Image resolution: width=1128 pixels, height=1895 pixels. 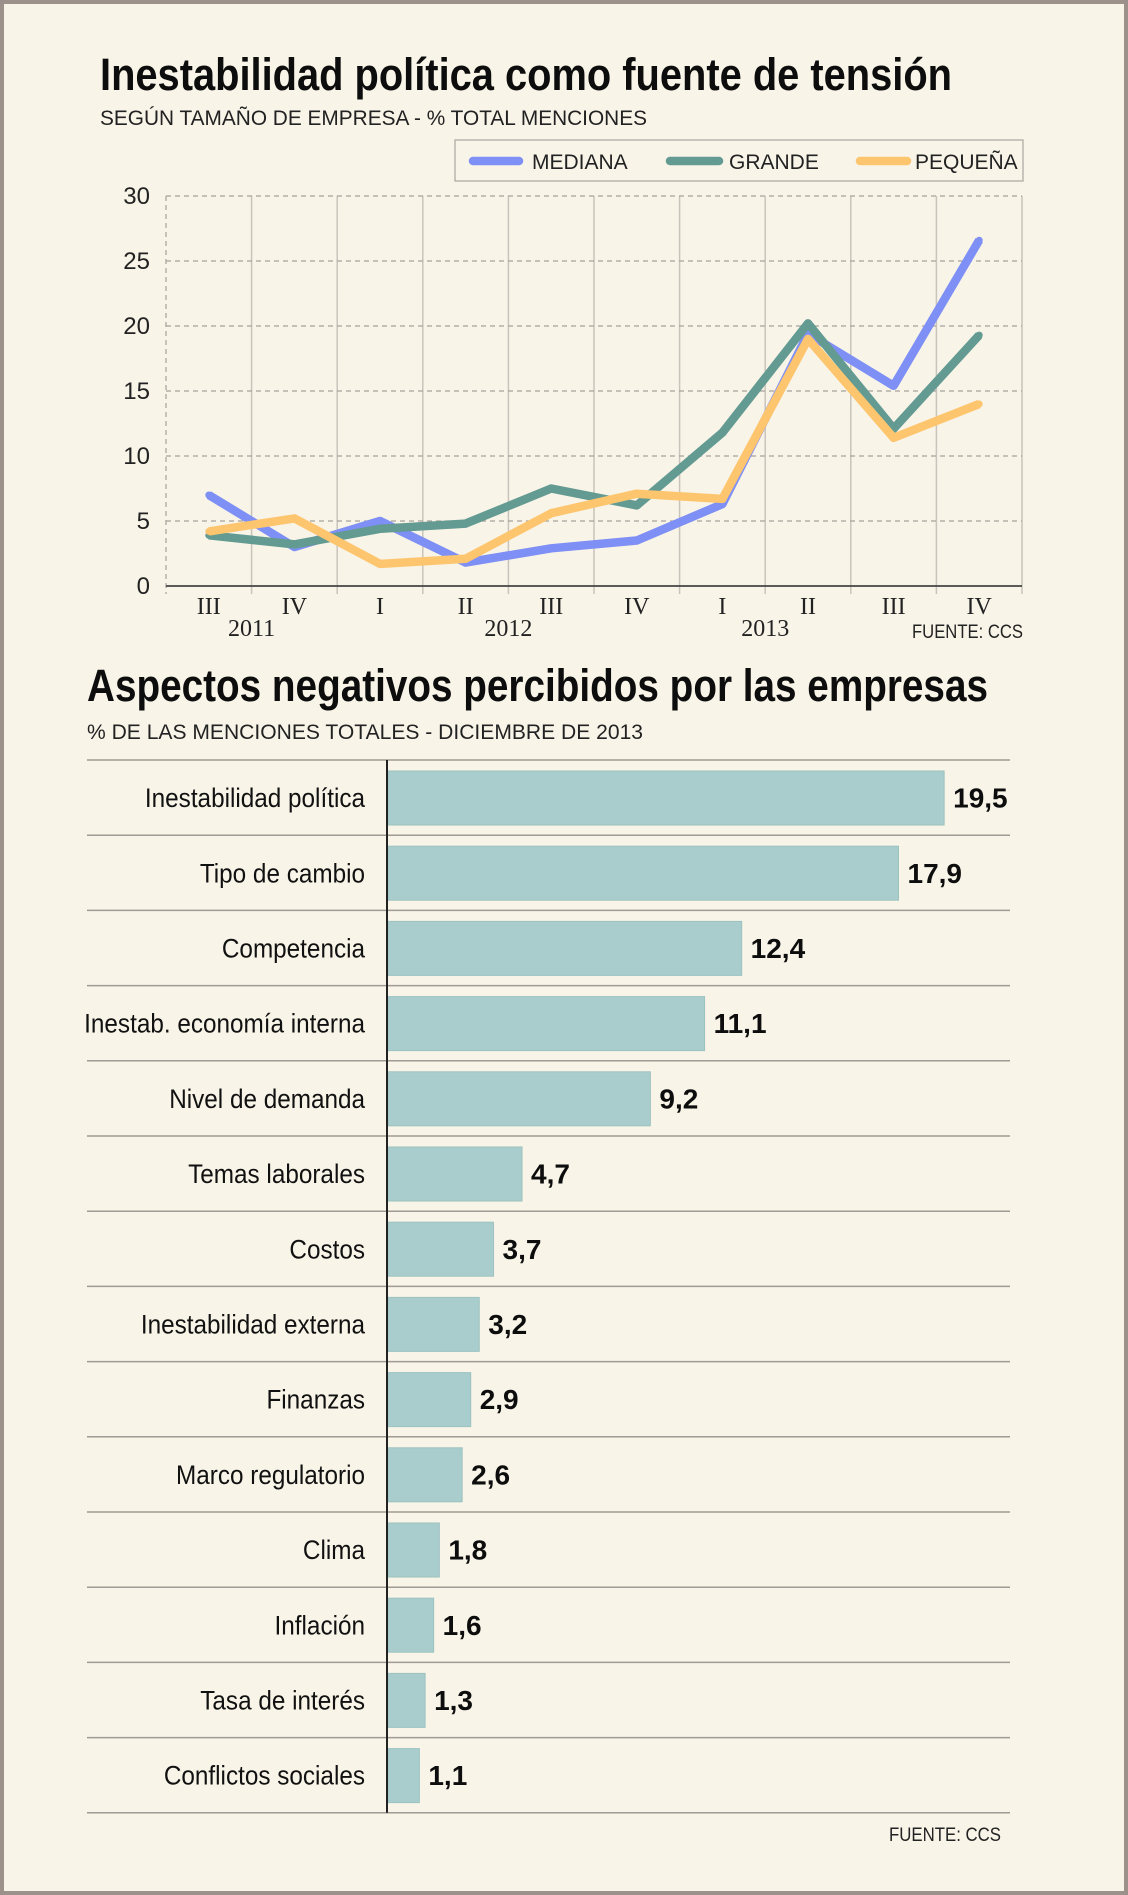 What do you see at coordinates (270, 1475) in the screenshot?
I see `category-label: Marco regulatorio` at bounding box center [270, 1475].